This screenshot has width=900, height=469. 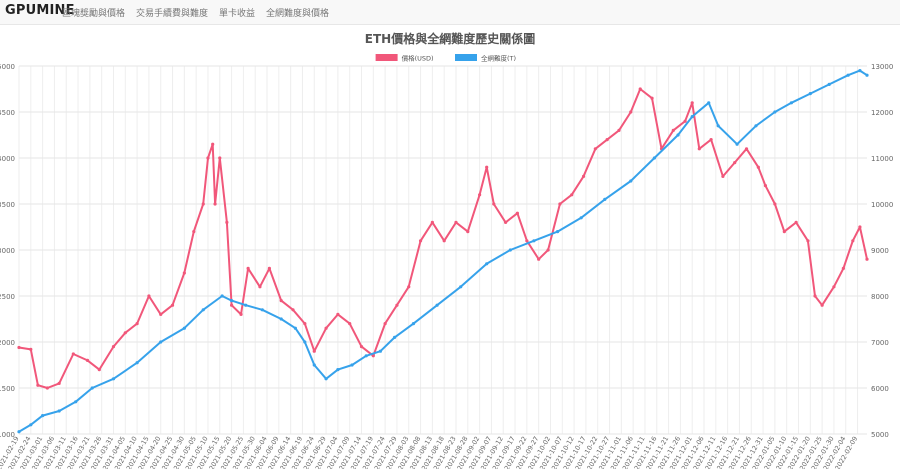 What do you see at coordinates (880, 343) in the screenshot?
I see `y-right-tick-label: 7000` at bounding box center [880, 343].